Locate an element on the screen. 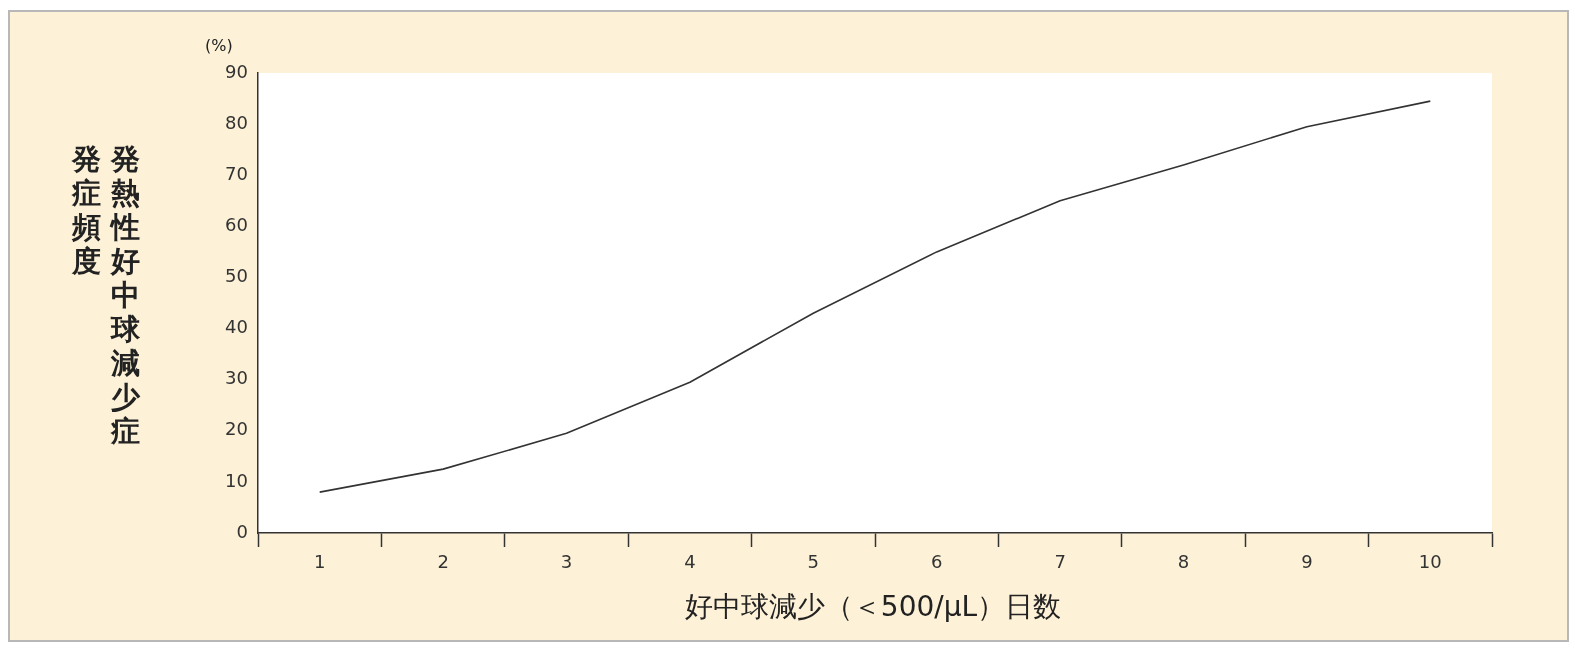 This screenshot has height=656, width=1575. x-tick-label: 4 is located at coordinates (690, 562).